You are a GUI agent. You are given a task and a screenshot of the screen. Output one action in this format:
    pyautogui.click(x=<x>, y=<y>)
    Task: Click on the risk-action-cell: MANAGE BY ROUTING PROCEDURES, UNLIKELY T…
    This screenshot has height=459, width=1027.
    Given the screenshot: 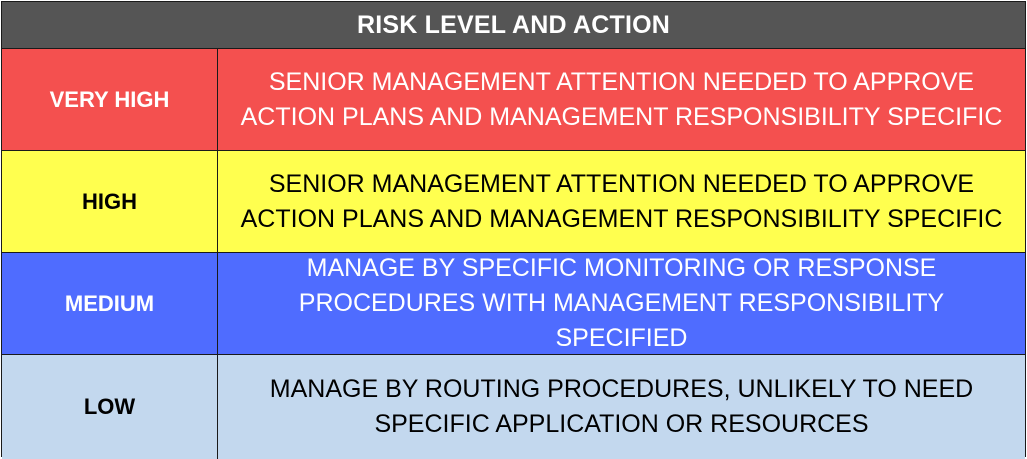 What is the action you would take?
    pyautogui.click(x=621, y=406)
    